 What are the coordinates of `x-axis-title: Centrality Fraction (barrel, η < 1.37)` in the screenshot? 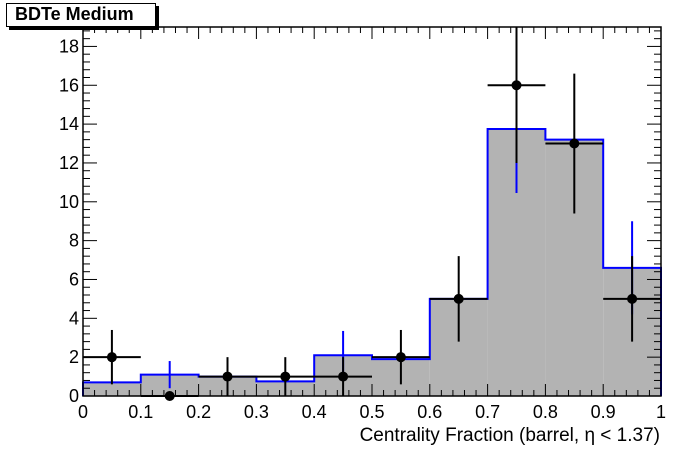 It's located at (509, 435).